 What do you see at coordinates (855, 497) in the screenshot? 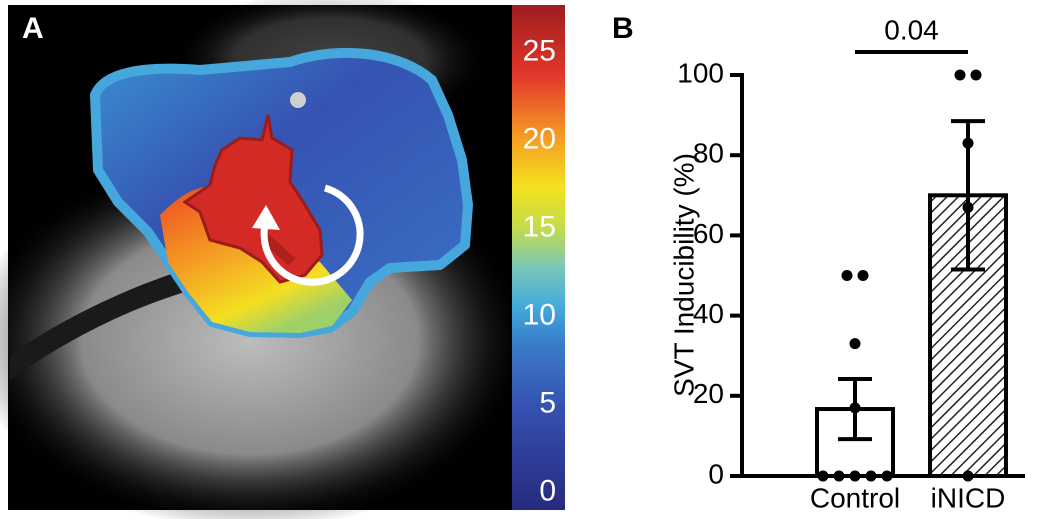
I see `x-tick-label: Control` at bounding box center [855, 497].